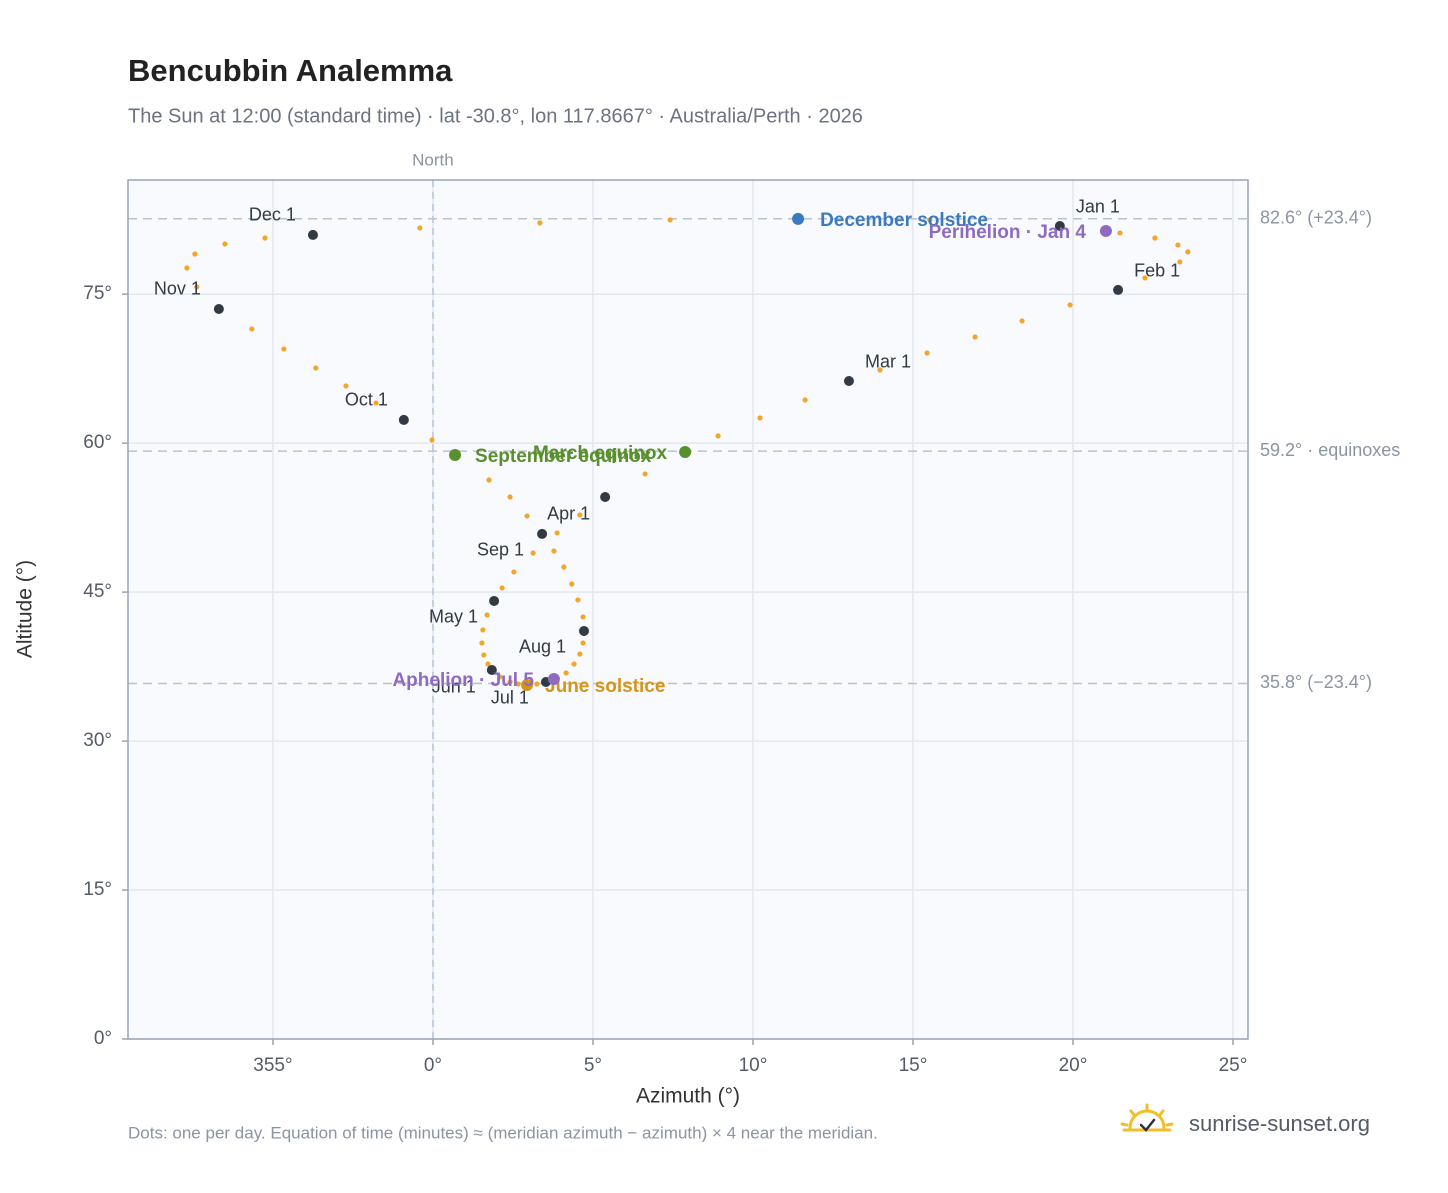 The height and width of the screenshot is (1193, 1448). I want to click on x-tick-label: 355°, so click(272, 1065).